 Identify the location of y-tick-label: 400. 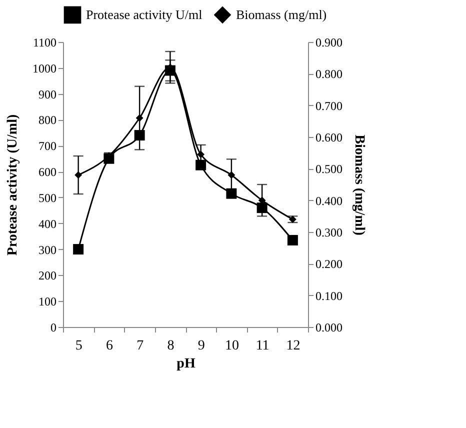
(47, 223).